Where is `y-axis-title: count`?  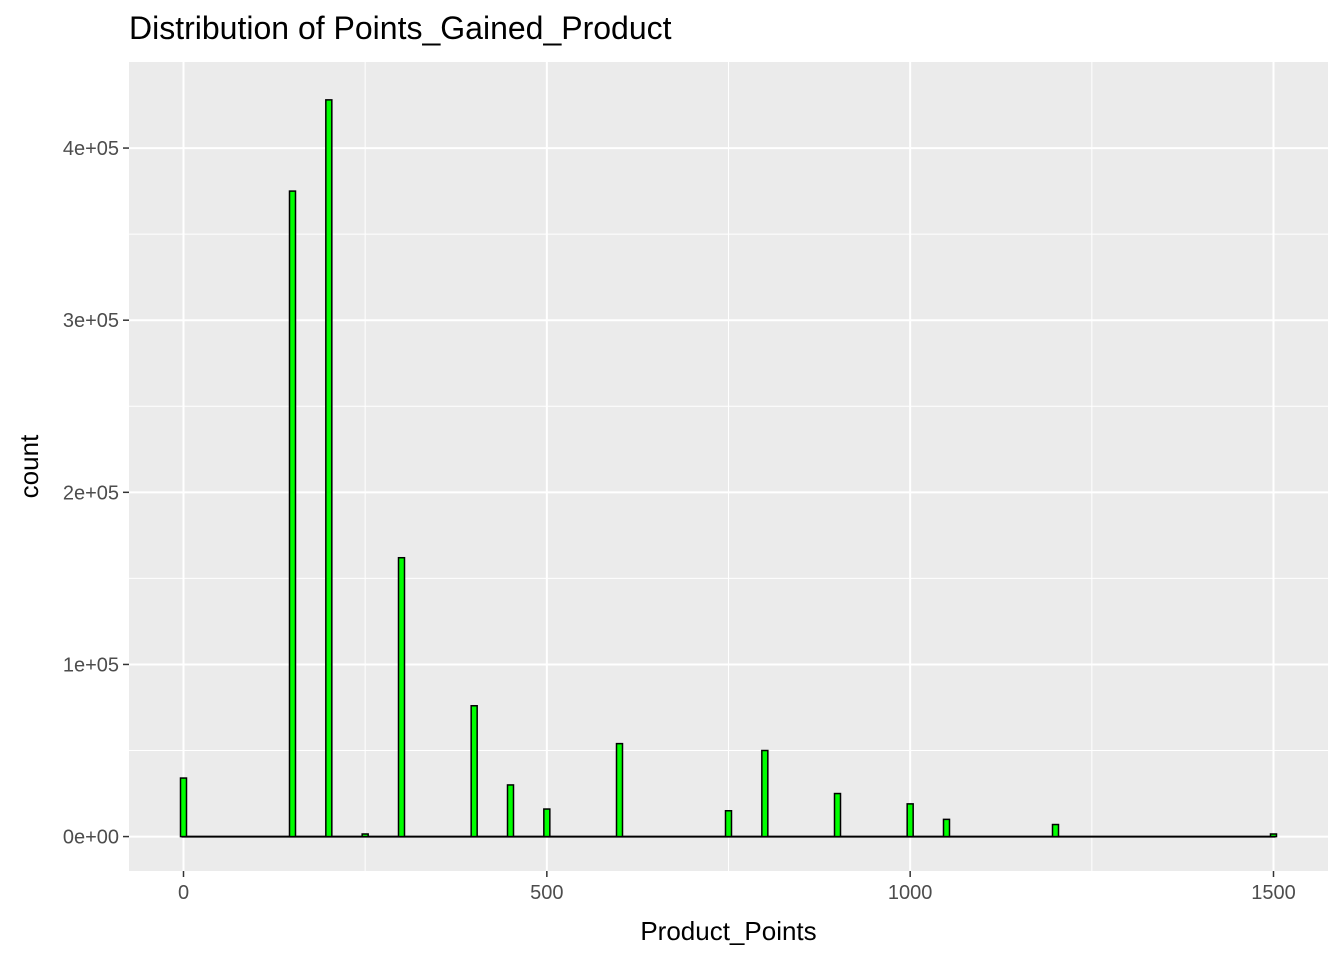 y-axis-title: count is located at coordinates (29, 466).